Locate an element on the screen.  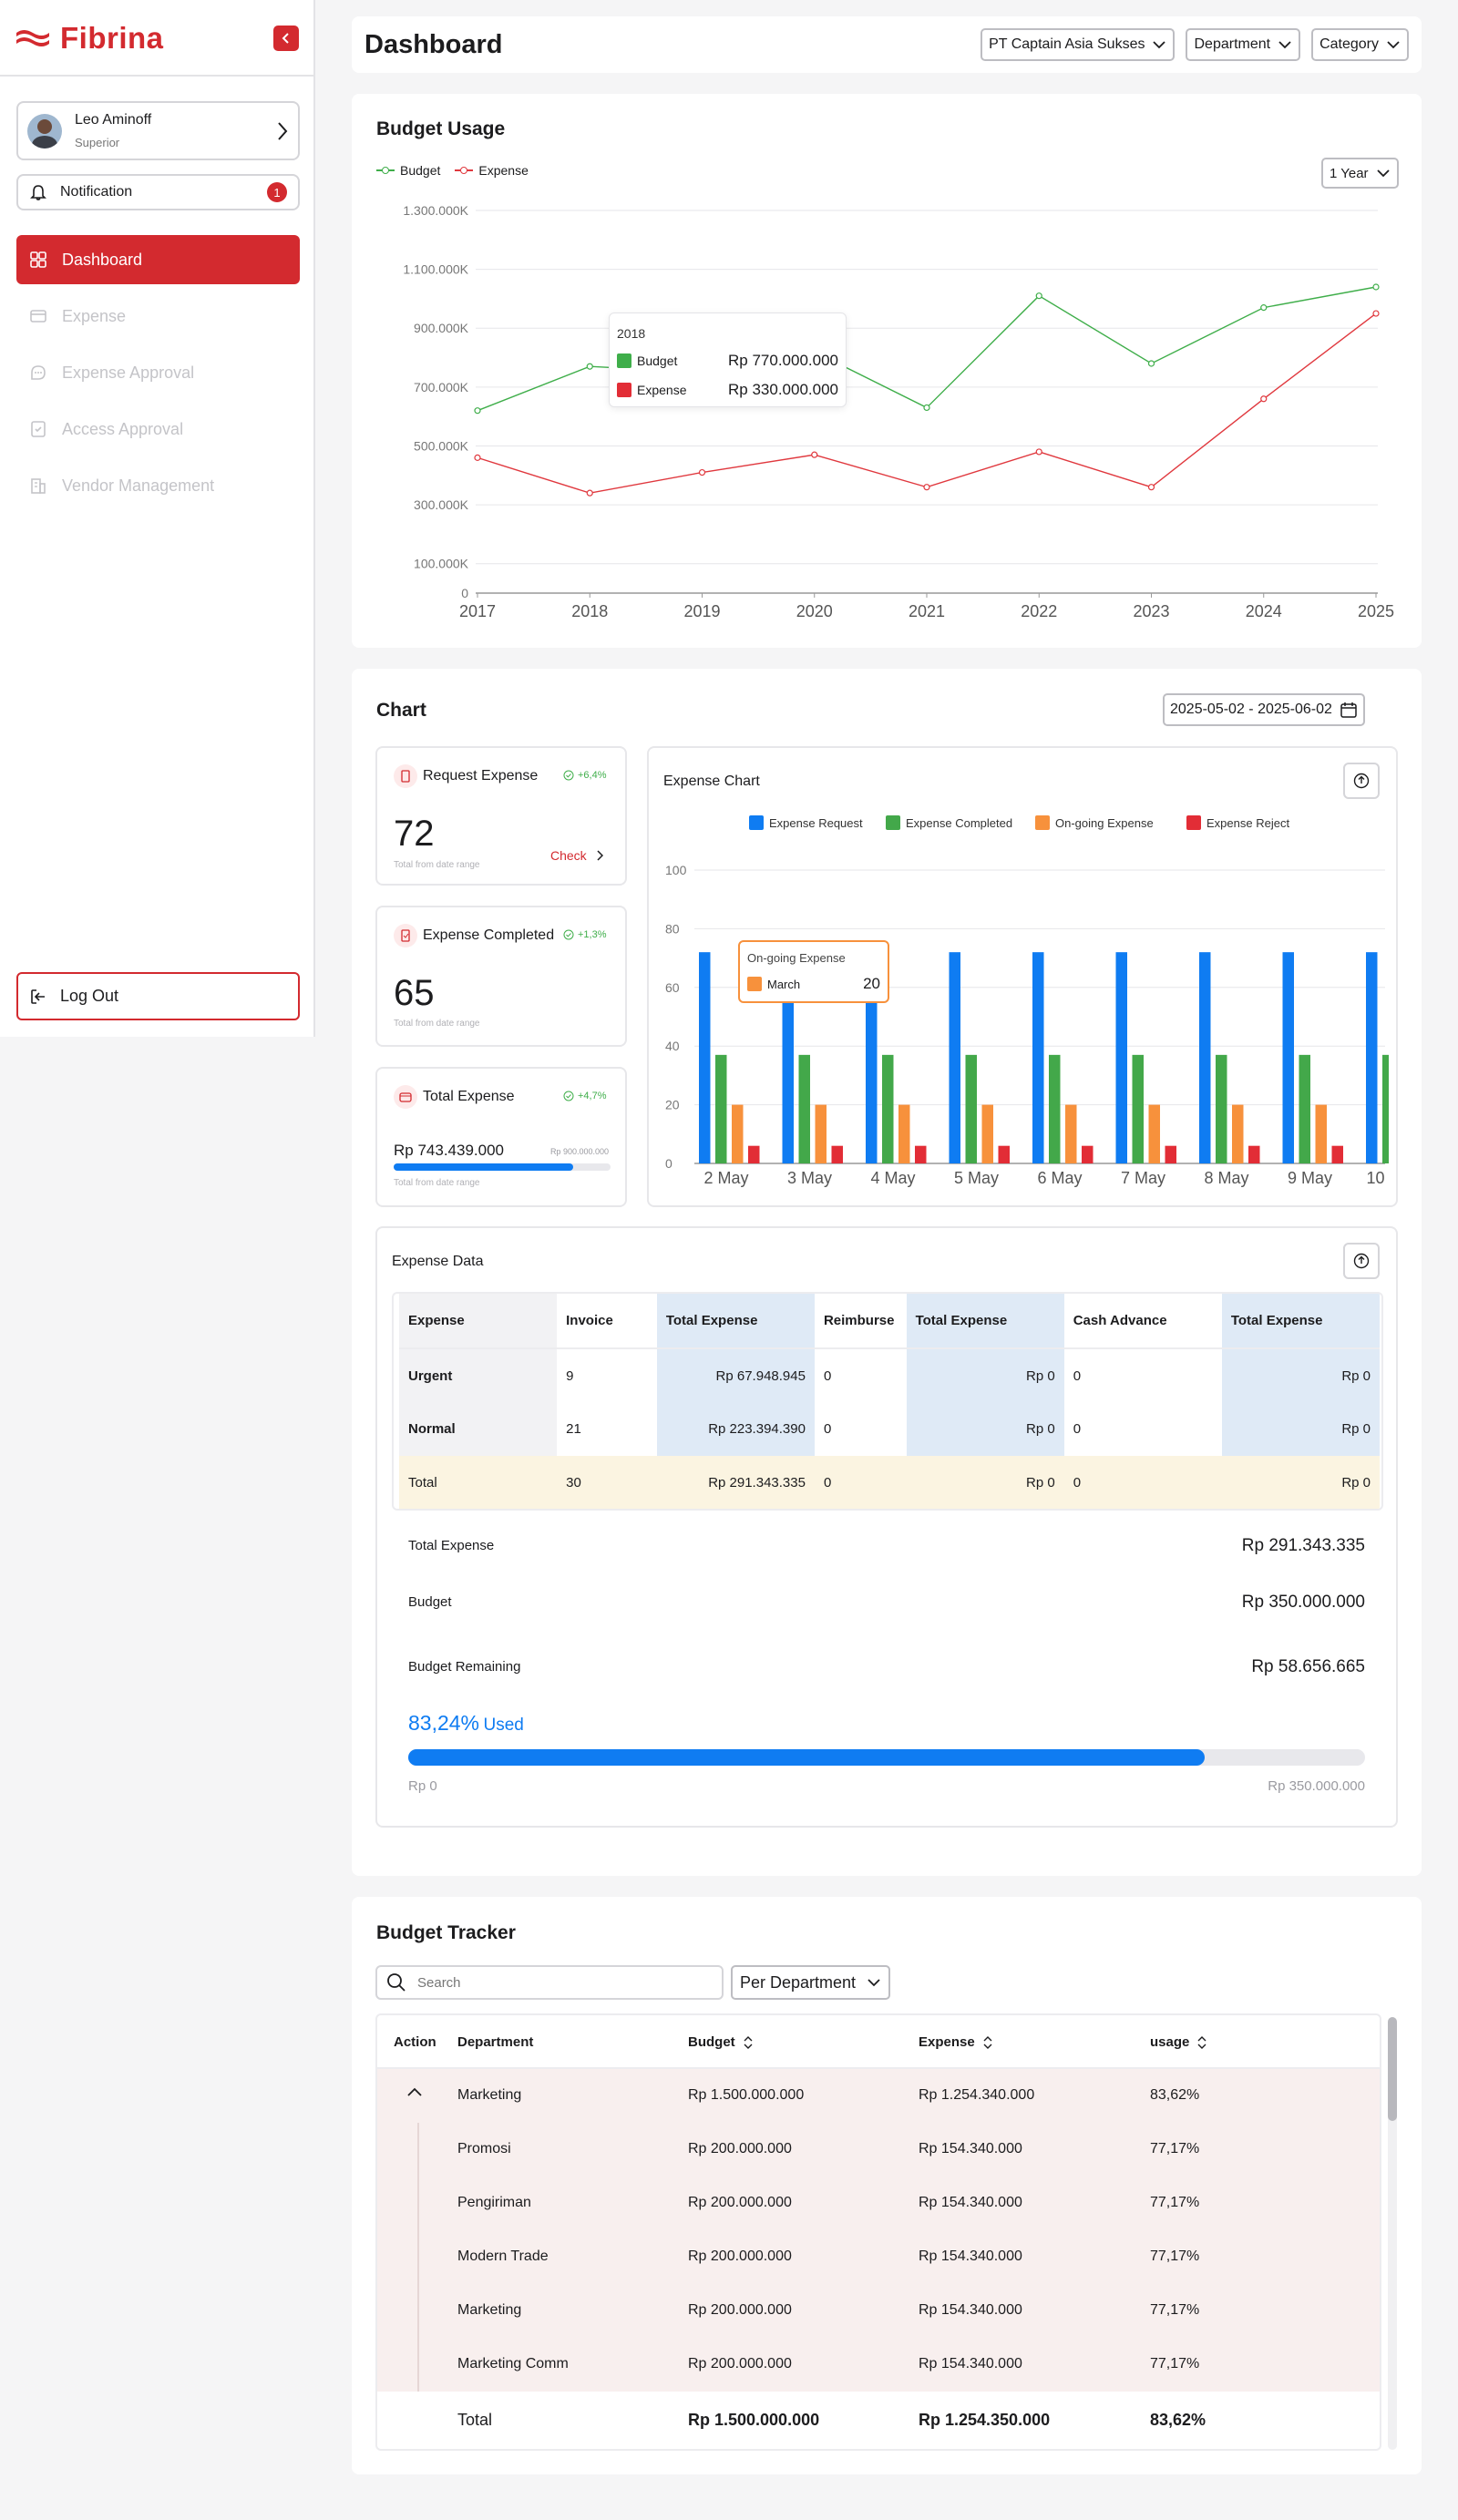
department-select: Department is located at coordinates (1243, 45).